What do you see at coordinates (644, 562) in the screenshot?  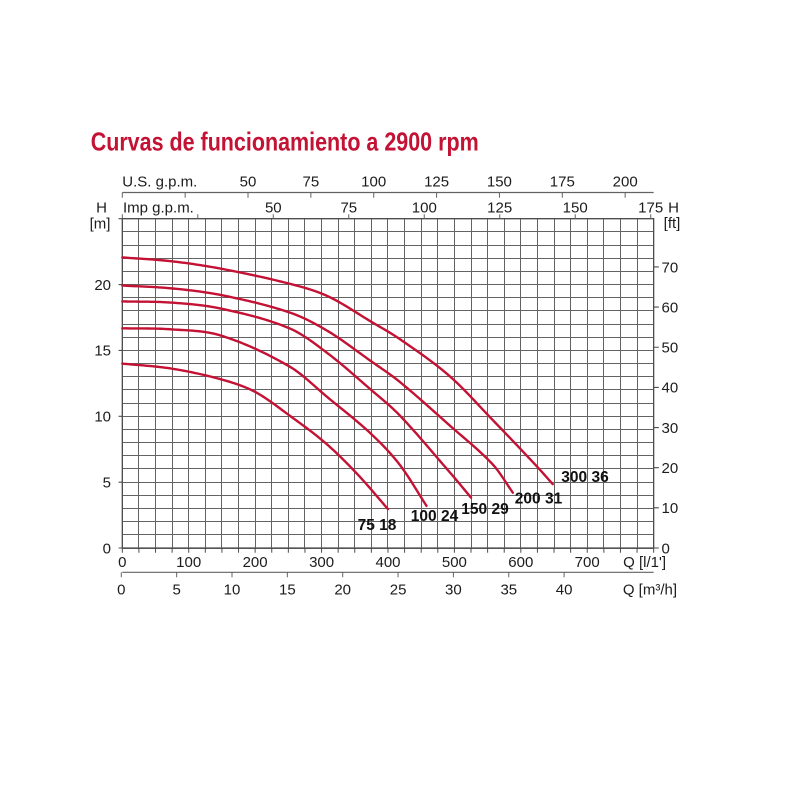 I see `svg-text: Q [l/1']` at bounding box center [644, 562].